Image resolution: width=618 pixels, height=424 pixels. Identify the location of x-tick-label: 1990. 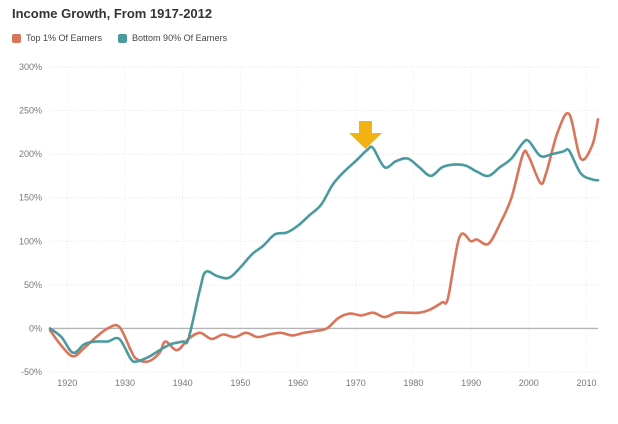
(471, 383).